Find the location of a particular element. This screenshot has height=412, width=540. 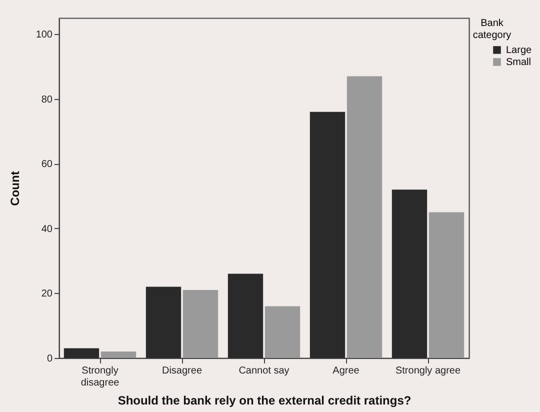

y-tick-label: 100 is located at coordinates (44, 35).